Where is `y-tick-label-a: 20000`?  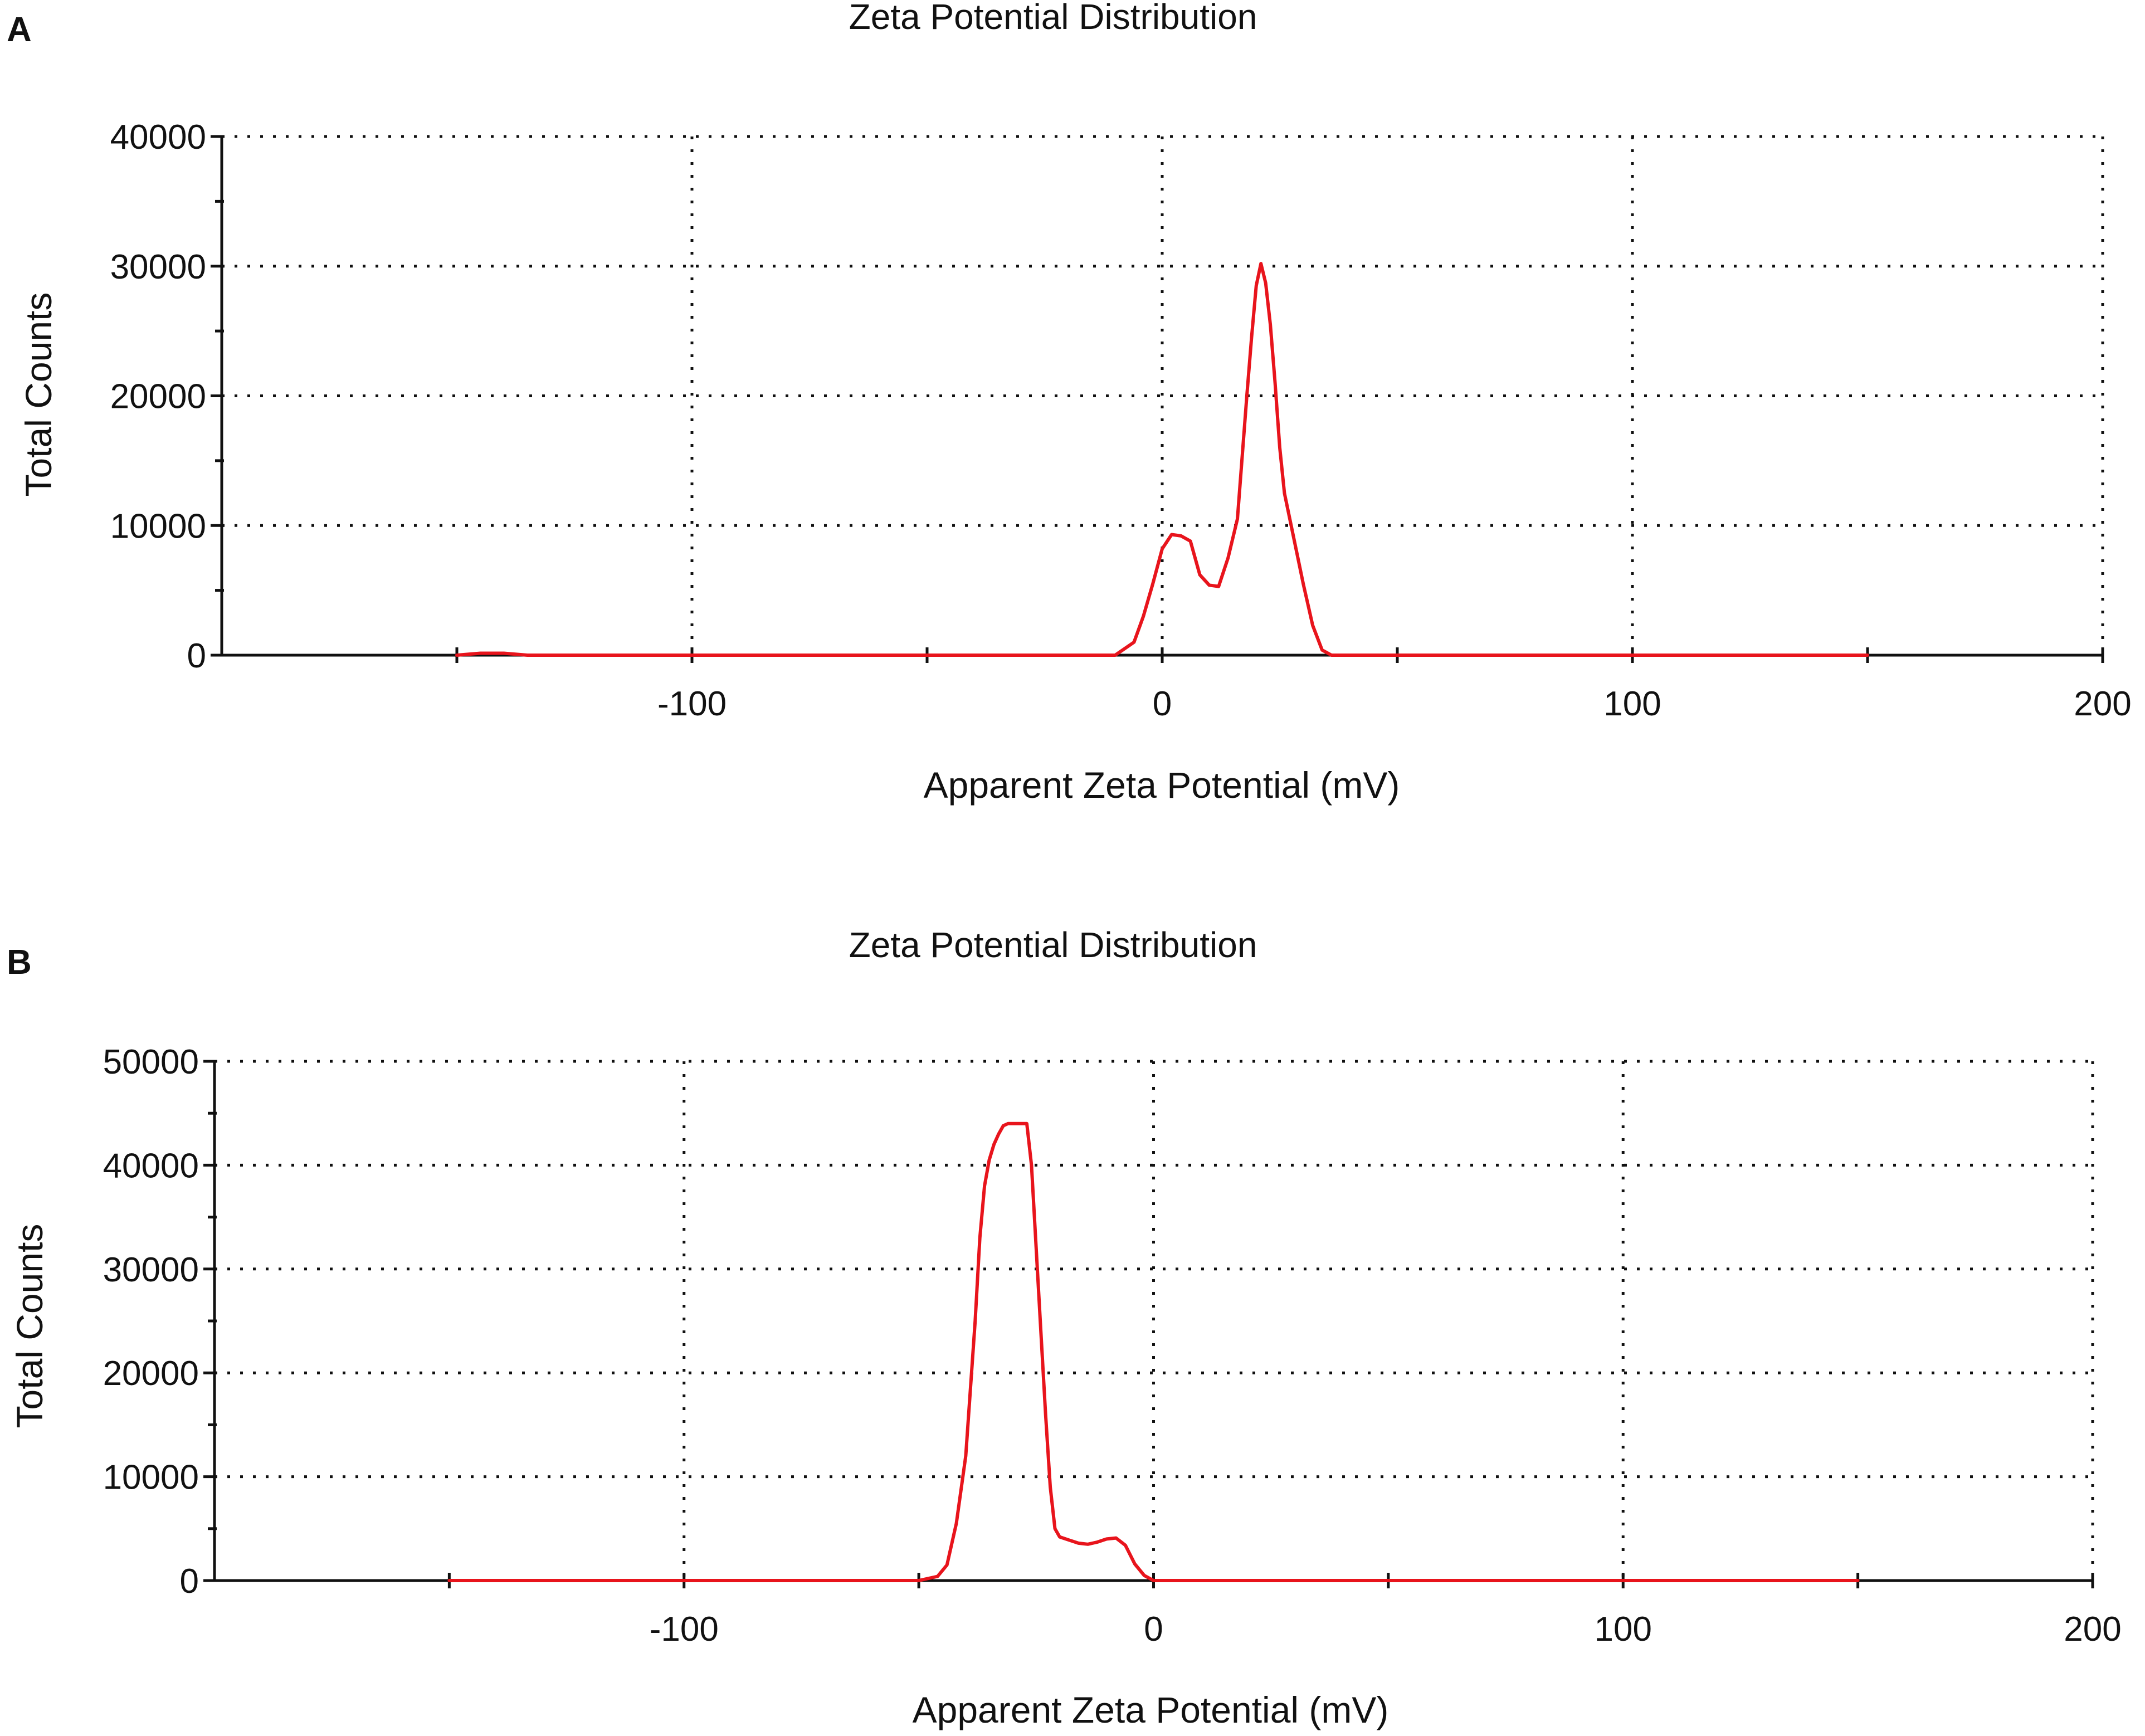
y-tick-label-a: 20000 is located at coordinates (158, 397).